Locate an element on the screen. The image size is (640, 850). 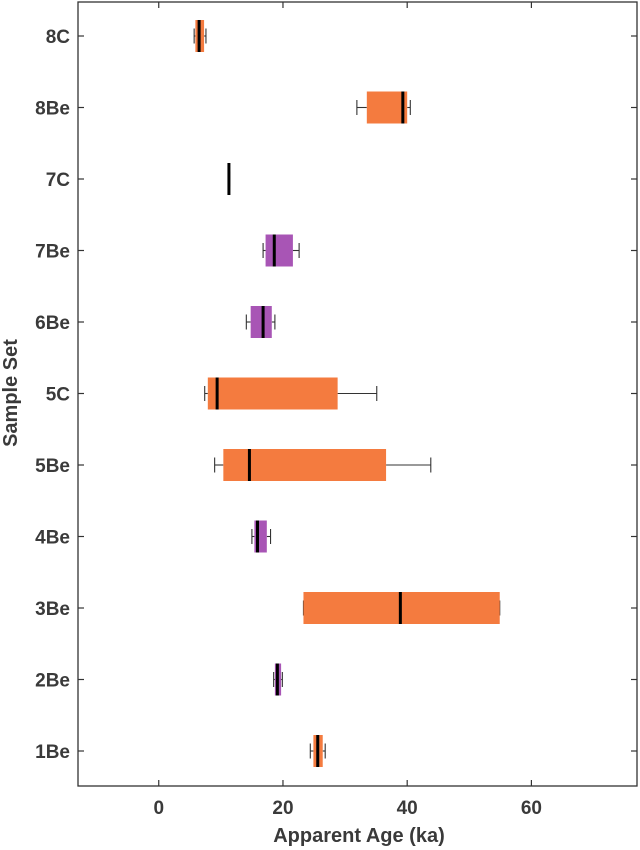
box-6Be is located at coordinates (260, 322).